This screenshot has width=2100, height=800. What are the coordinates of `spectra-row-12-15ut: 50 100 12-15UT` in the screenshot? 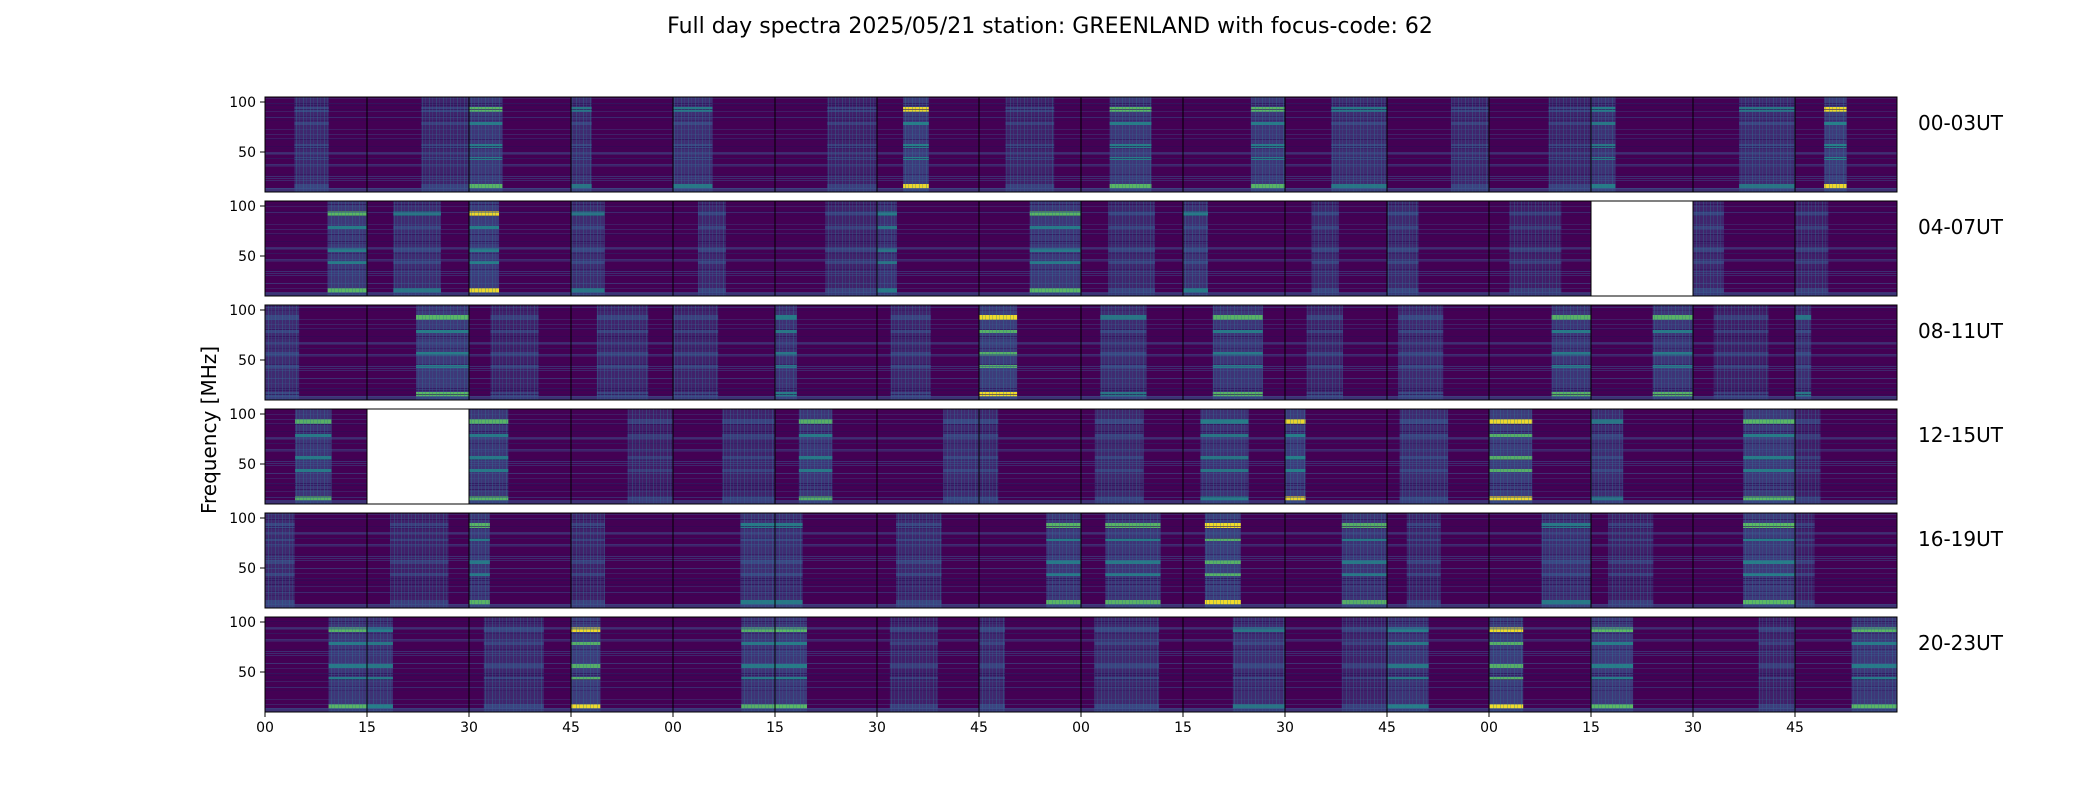 It's located at (1116, 456).